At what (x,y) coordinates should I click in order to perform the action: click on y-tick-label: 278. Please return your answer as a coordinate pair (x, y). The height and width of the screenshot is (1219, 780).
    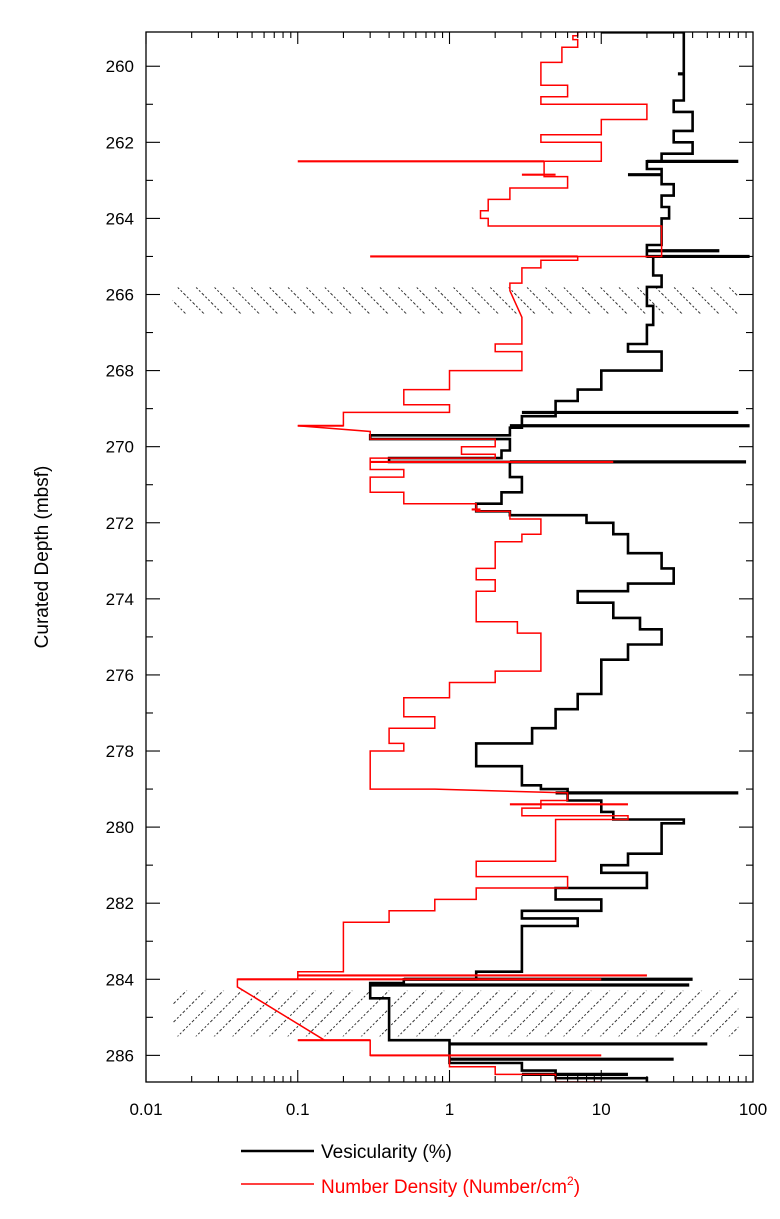
    Looking at the image, I should click on (120, 751).